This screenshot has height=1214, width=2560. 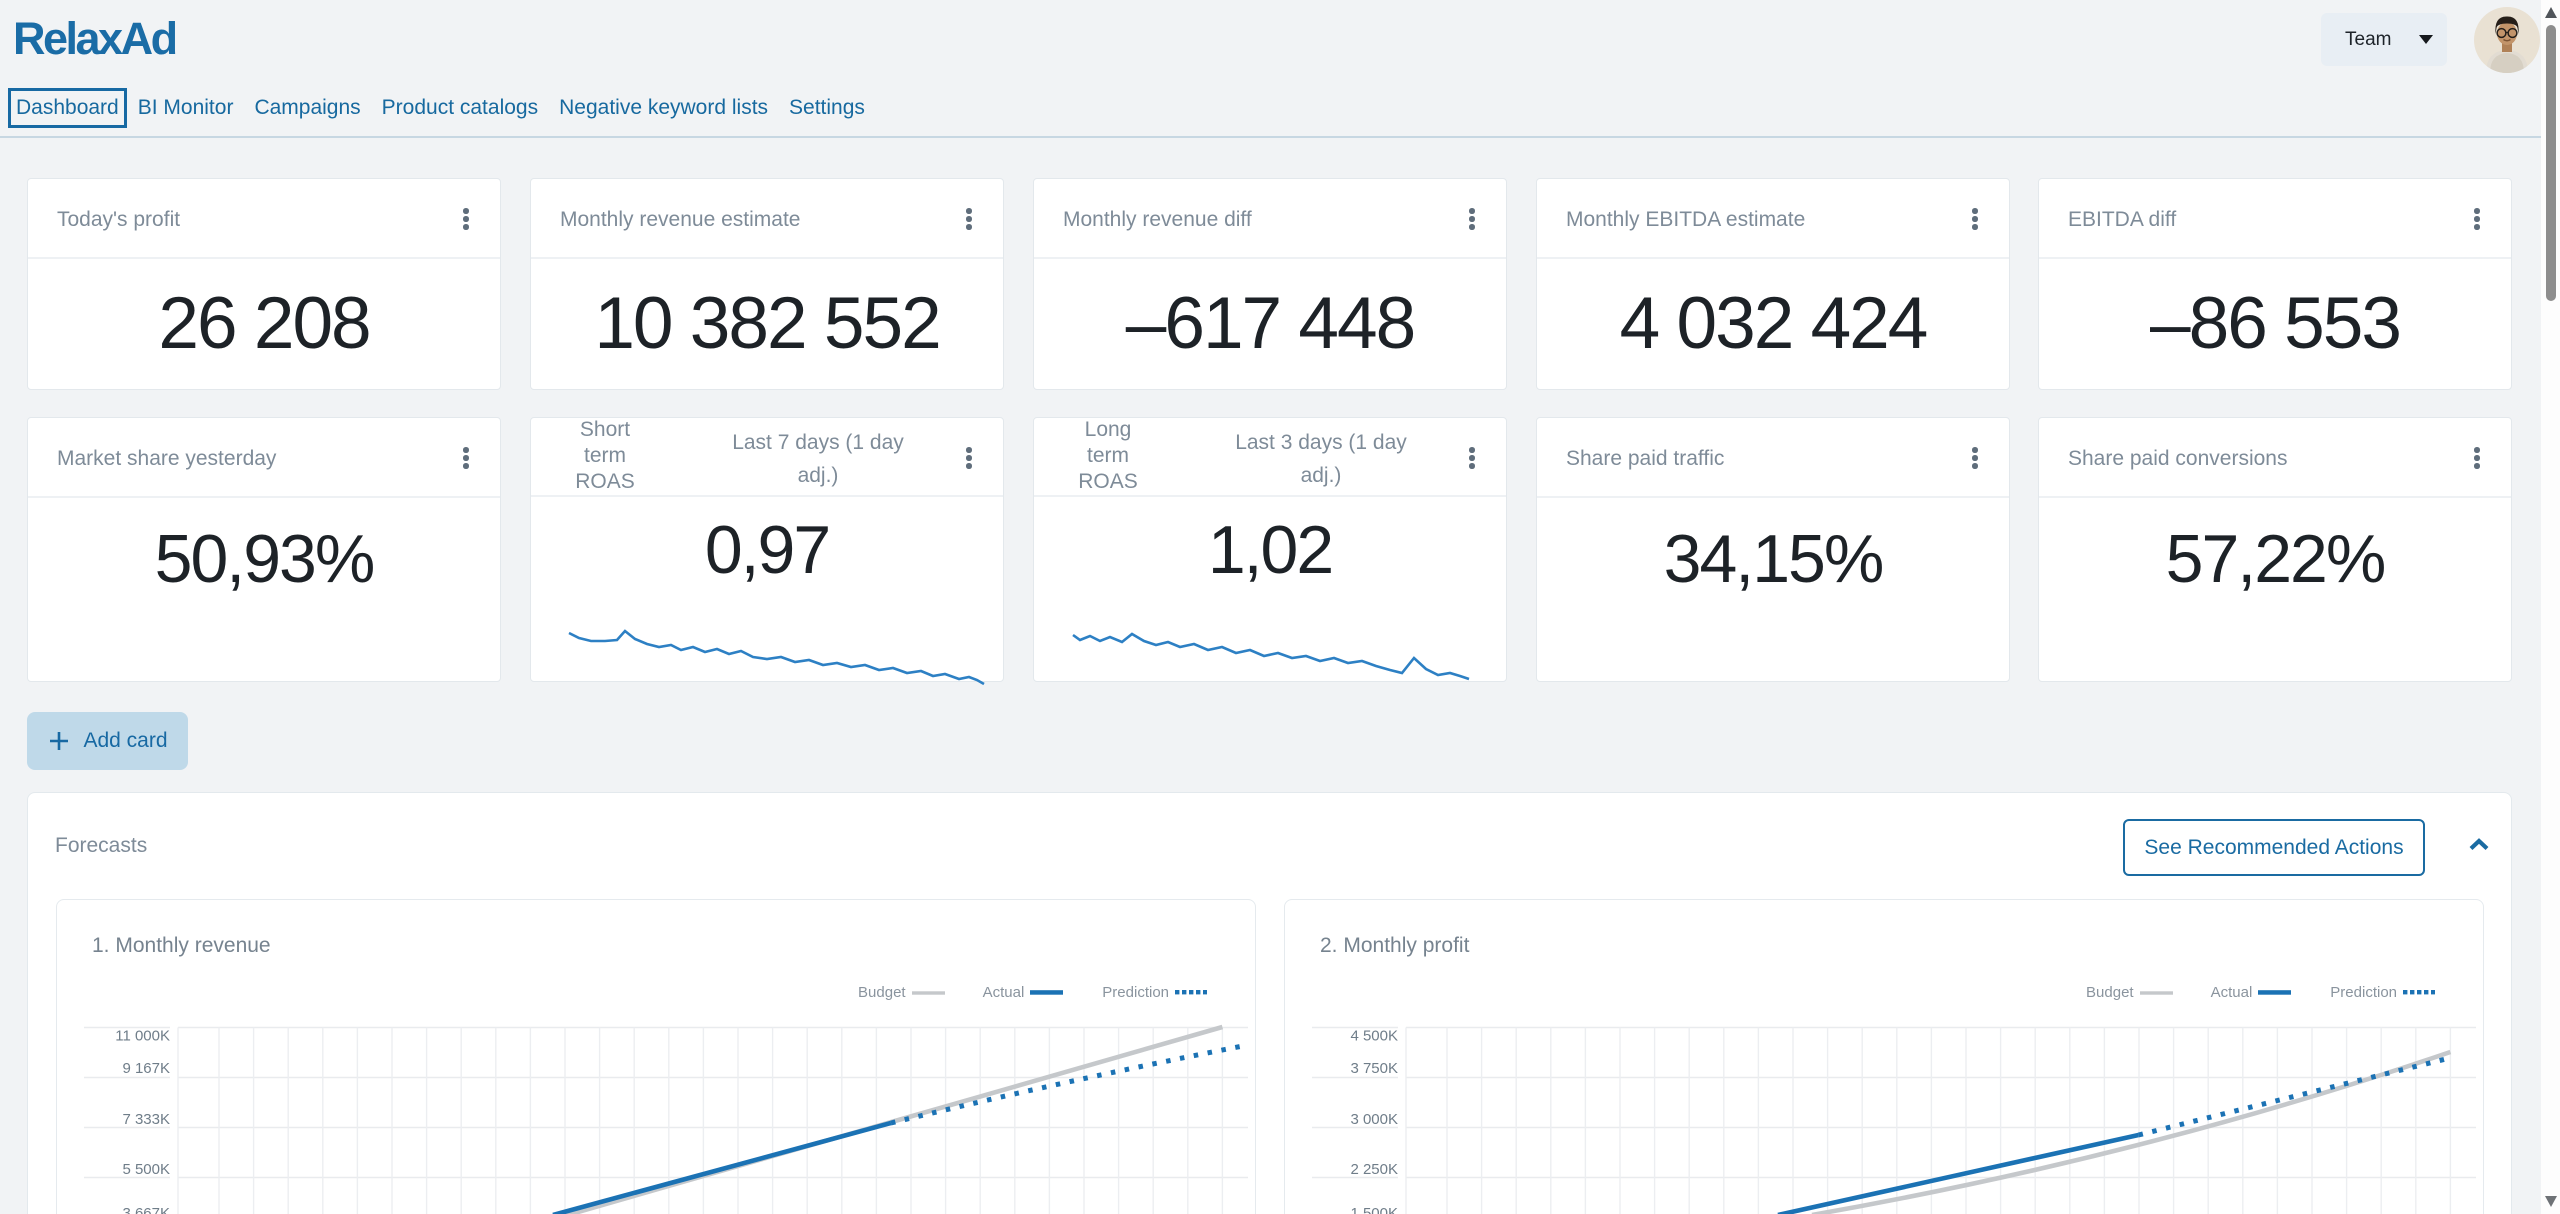 I want to click on svg-text: 2 250K, so click(x=1374, y=1169).